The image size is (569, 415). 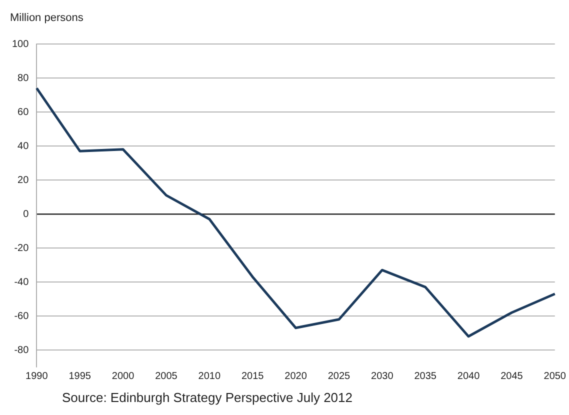 I want to click on y-tick-label: 100, so click(x=21, y=44).